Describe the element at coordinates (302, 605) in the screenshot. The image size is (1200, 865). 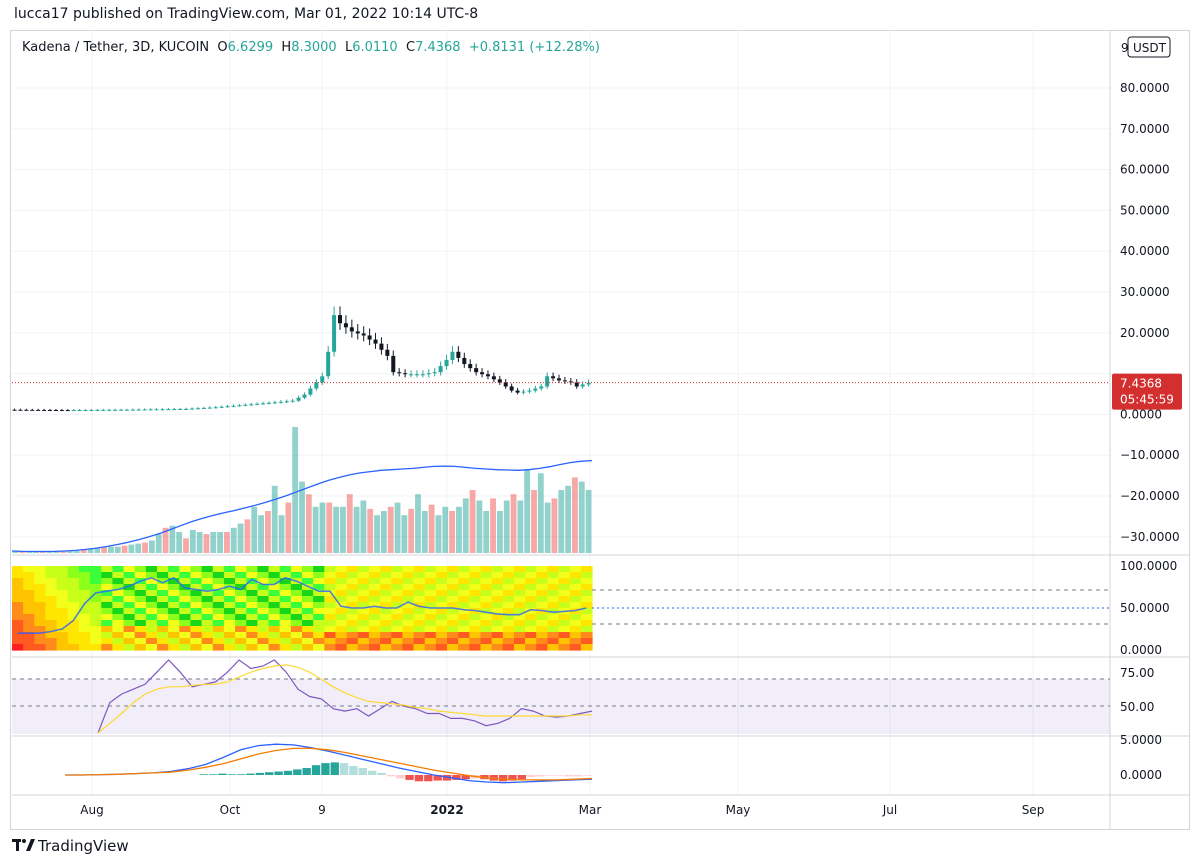
I see `heatmap-line` at that location.